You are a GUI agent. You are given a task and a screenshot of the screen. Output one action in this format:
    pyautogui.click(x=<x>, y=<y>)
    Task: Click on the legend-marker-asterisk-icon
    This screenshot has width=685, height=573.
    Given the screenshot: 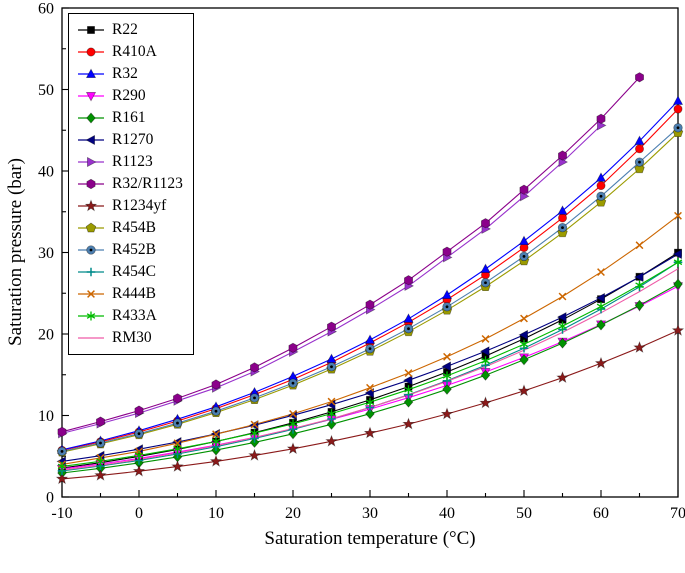 What is the action you would take?
    pyautogui.click(x=91, y=316)
    